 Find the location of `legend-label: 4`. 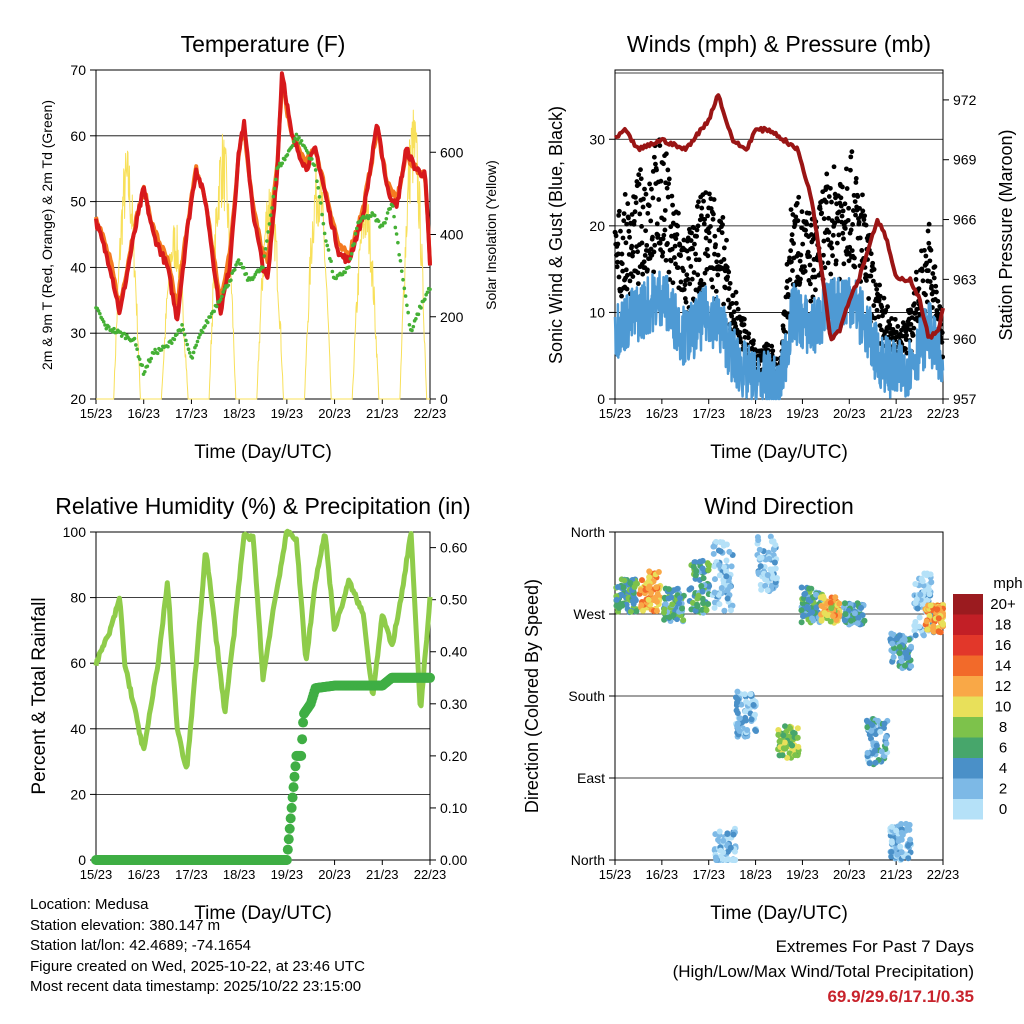

legend-label: 4 is located at coordinates (1003, 768).